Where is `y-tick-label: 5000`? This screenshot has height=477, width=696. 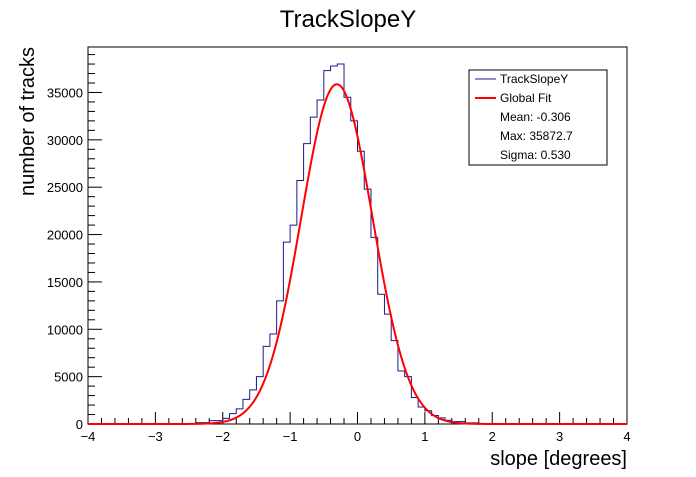 y-tick-label: 5000 is located at coordinates (68, 377).